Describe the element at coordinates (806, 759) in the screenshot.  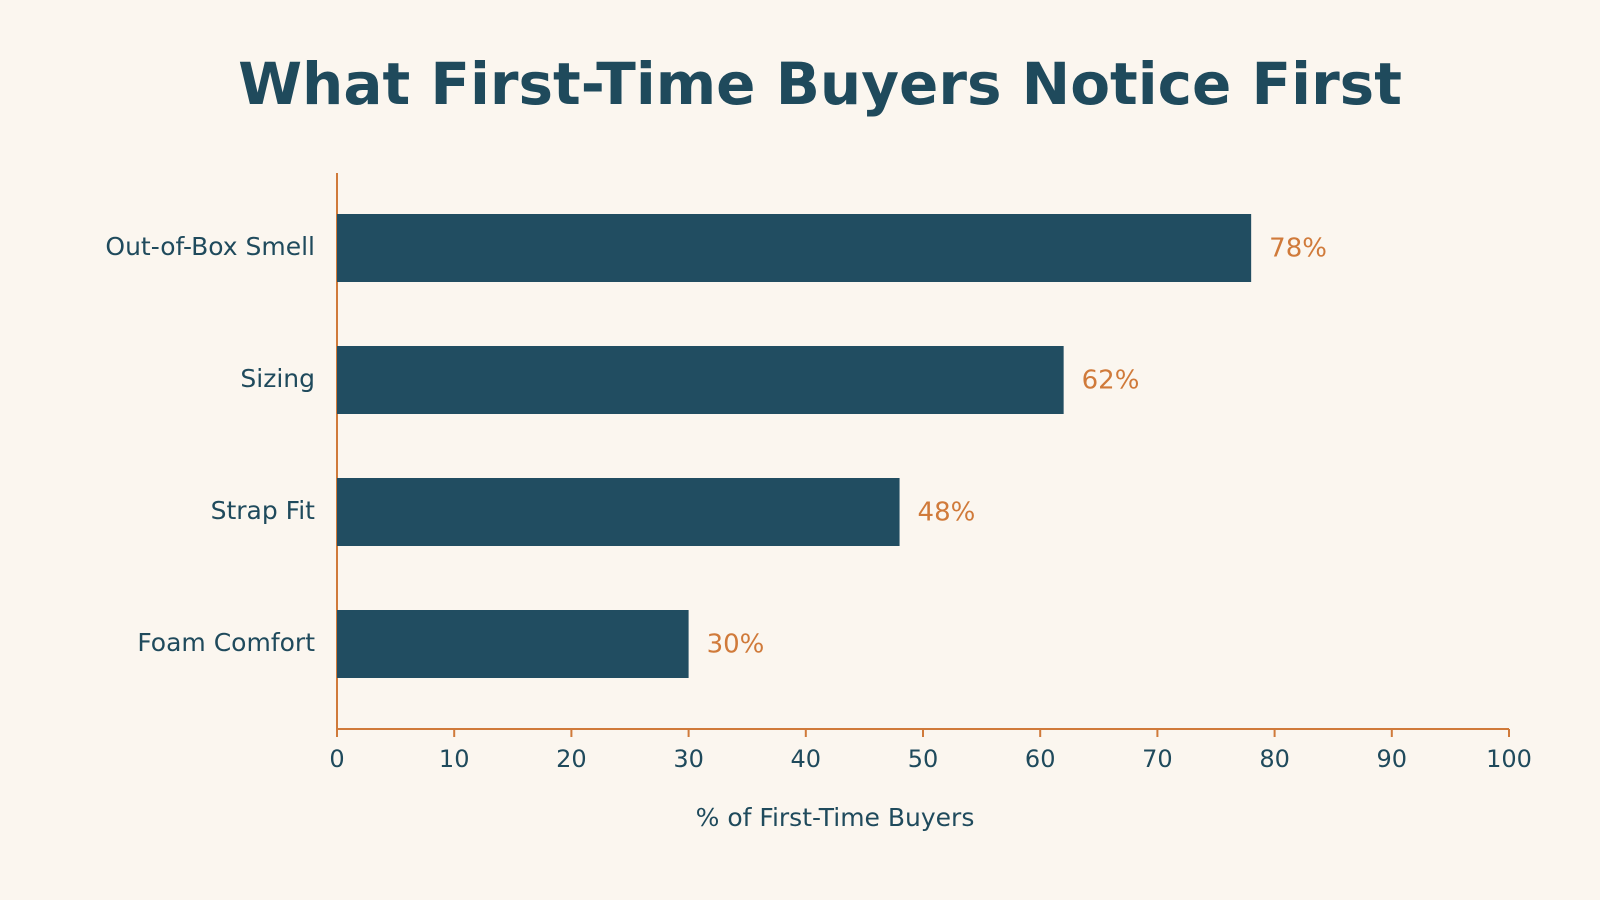
I see `x-tick-label: 40` at that location.